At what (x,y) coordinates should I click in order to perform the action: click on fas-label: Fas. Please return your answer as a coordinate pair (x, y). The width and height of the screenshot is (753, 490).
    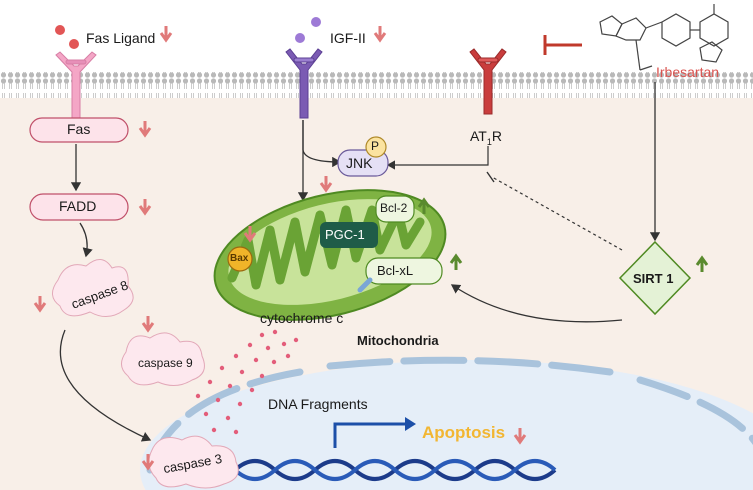
    Looking at the image, I should click on (79, 129).